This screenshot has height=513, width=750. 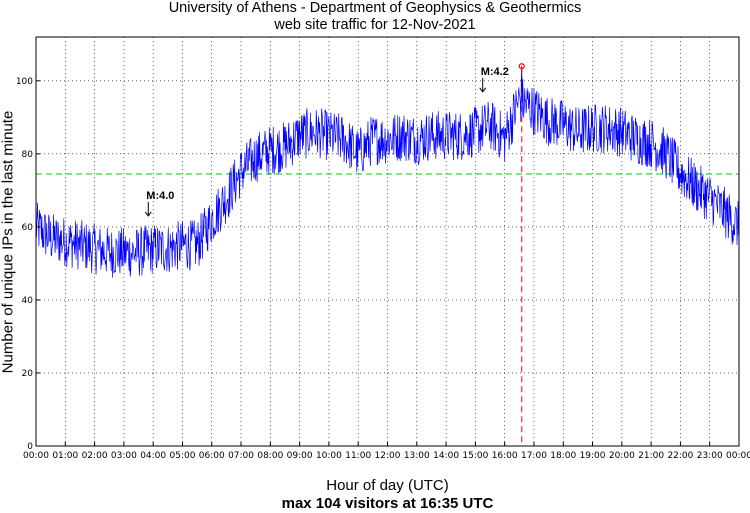 I want to click on x-tick-label: 15:00, so click(x=475, y=456).